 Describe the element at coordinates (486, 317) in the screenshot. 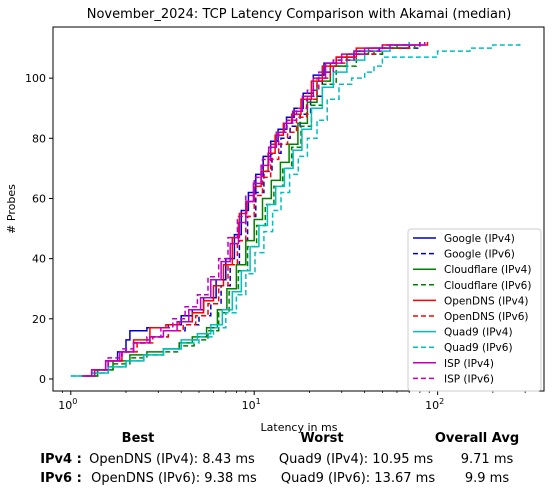

I see `legend-label: OpenDNS (IPv6)` at that location.